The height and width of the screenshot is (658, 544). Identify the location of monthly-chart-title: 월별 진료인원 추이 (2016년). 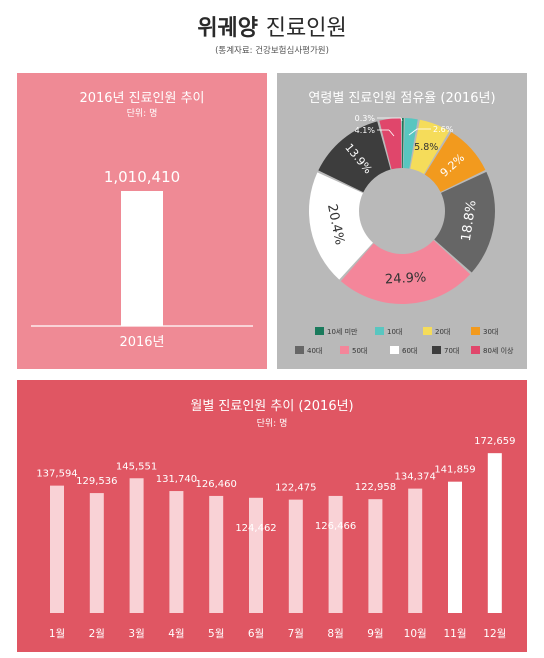
(272, 406).